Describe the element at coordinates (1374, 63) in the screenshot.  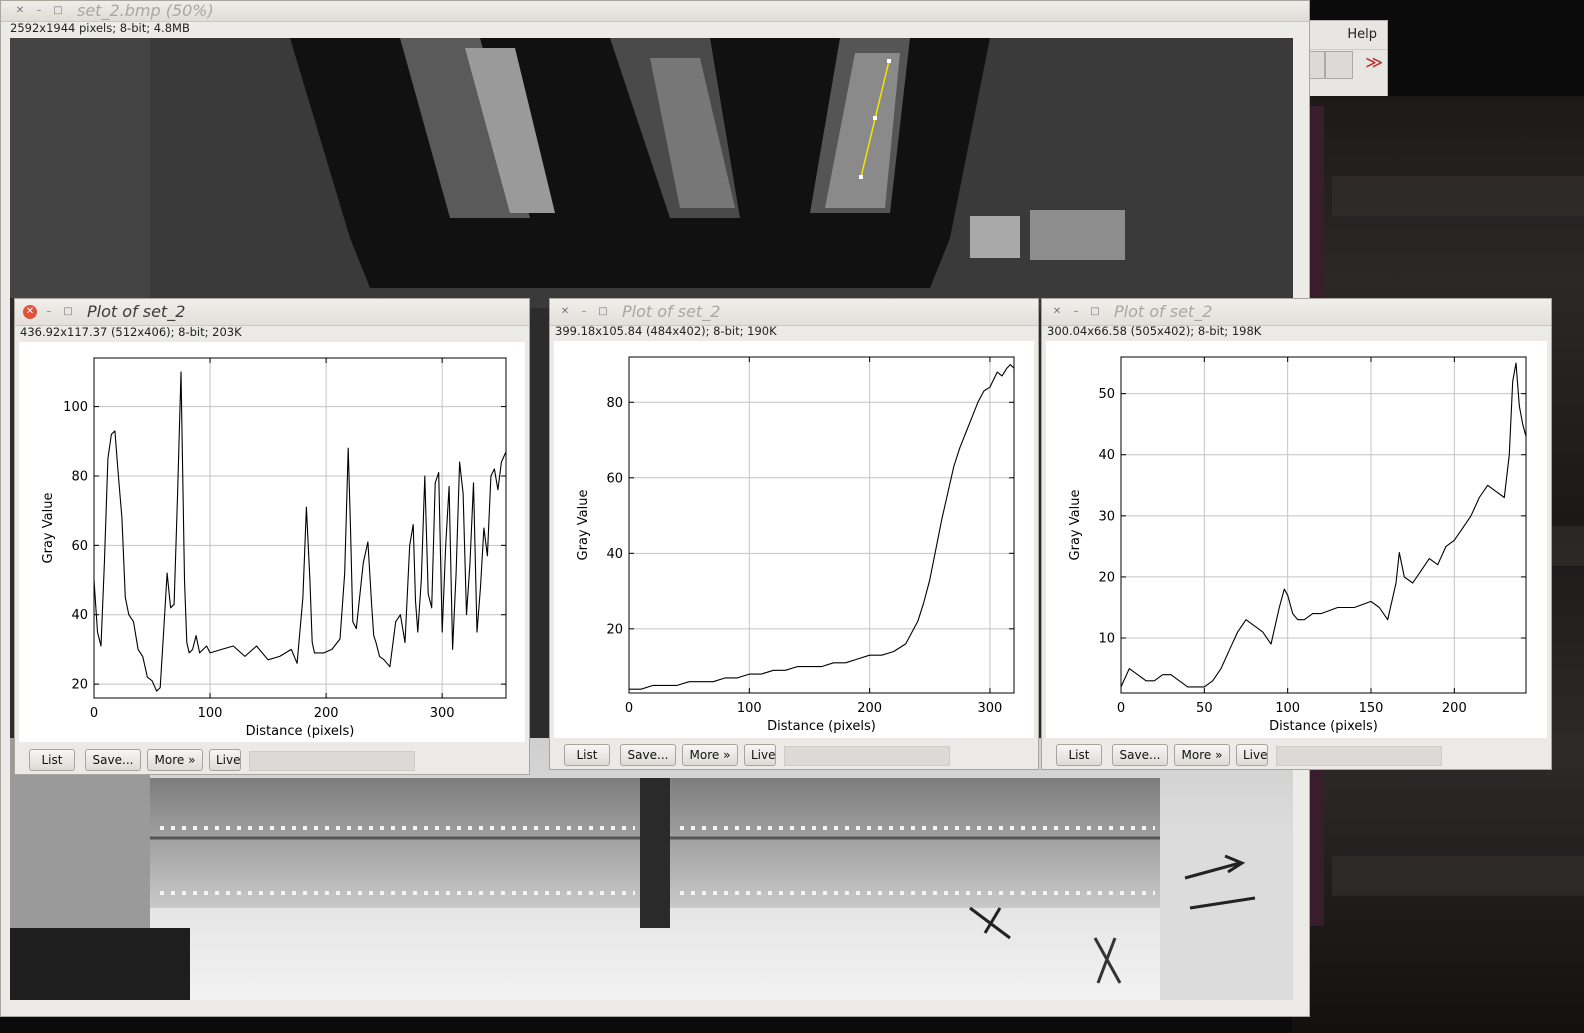
I see `more-tools-icon: ≫` at that location.